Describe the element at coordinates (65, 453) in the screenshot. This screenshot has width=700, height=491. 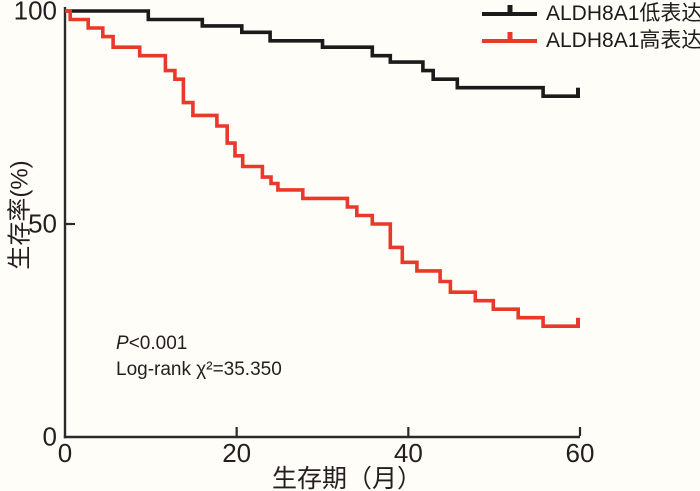
I see `x-tick-label-0: 0` at that location.